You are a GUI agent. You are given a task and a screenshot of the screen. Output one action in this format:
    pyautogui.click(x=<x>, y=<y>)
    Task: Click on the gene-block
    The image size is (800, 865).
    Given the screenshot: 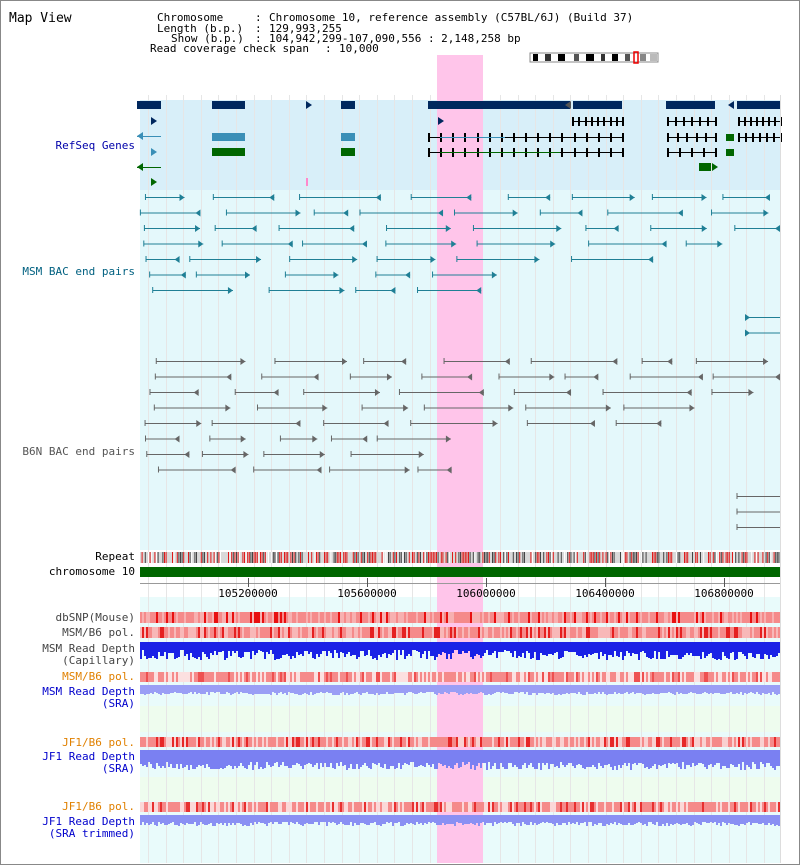 What is the action you would take?
    pyautogui.click(x=348, y=105)
    